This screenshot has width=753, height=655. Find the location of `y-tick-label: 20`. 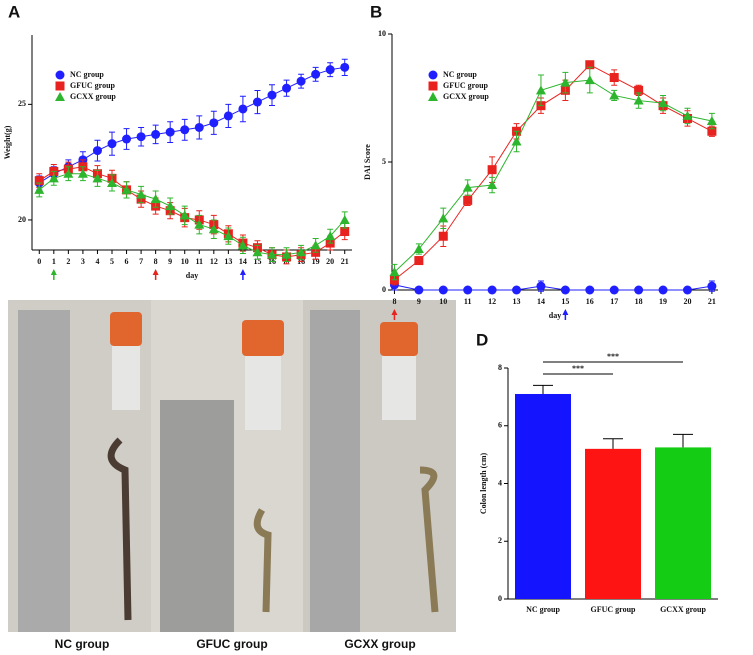

y-tick-label: 20 is located at coordinates (22, 219).